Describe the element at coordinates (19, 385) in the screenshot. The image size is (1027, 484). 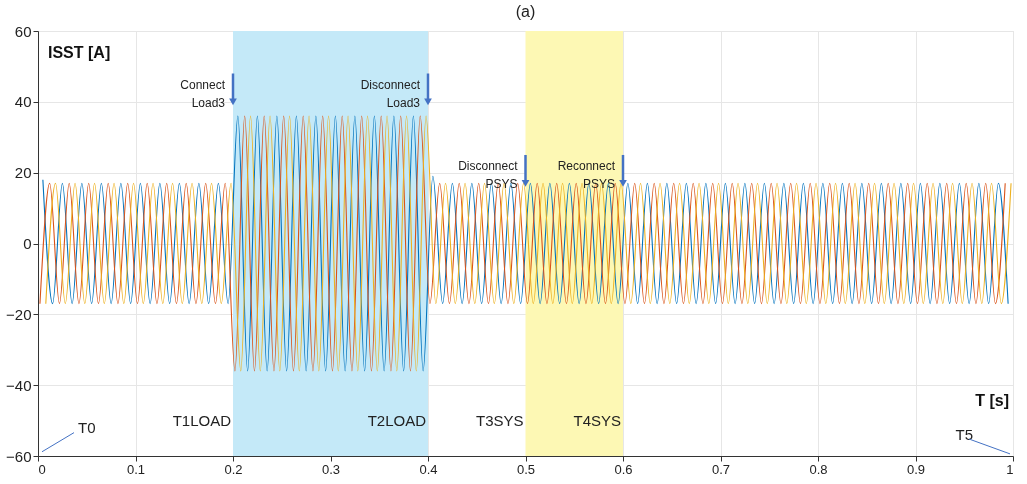
I see `y-tick-label: −40` at that location.